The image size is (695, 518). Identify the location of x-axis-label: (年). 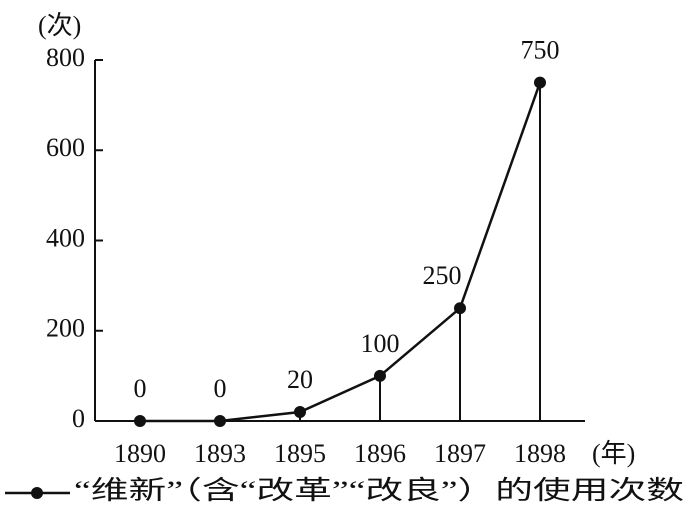
(613, 453).